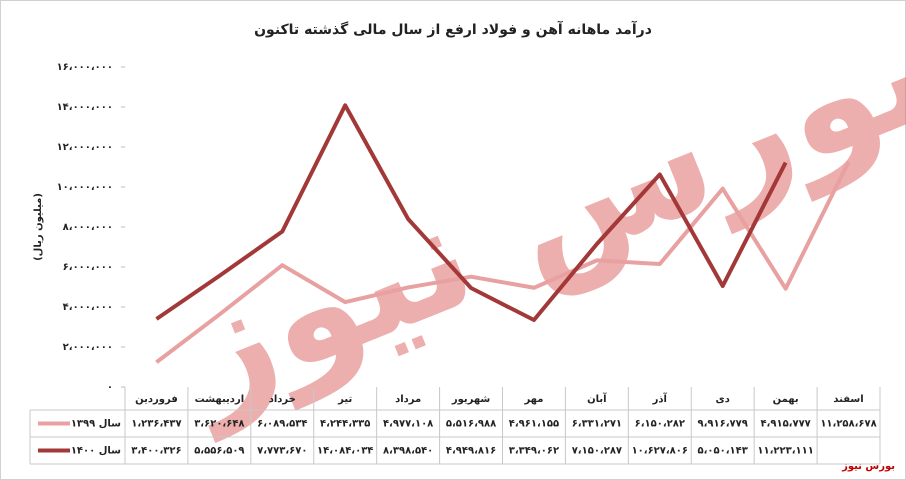  I want to click on x-tick-label: آذر, so click(660, 398).